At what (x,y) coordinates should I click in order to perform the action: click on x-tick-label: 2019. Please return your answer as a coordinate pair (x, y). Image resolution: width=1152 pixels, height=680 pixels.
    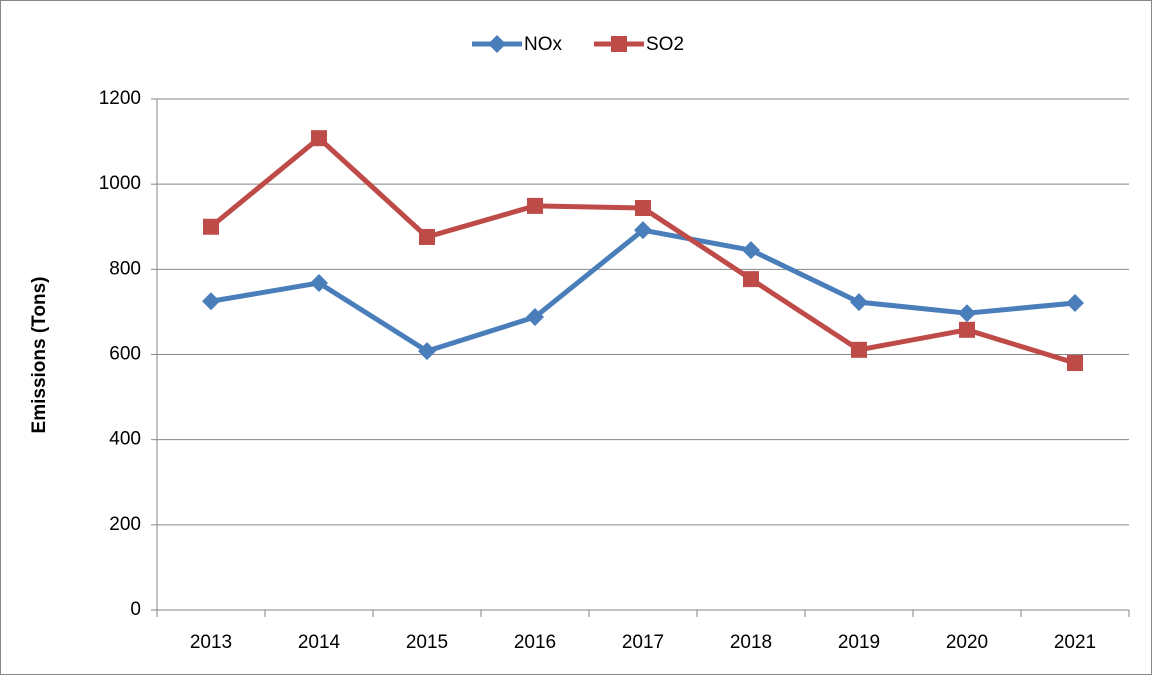
    Looking at the image, I should click on (859, 642).